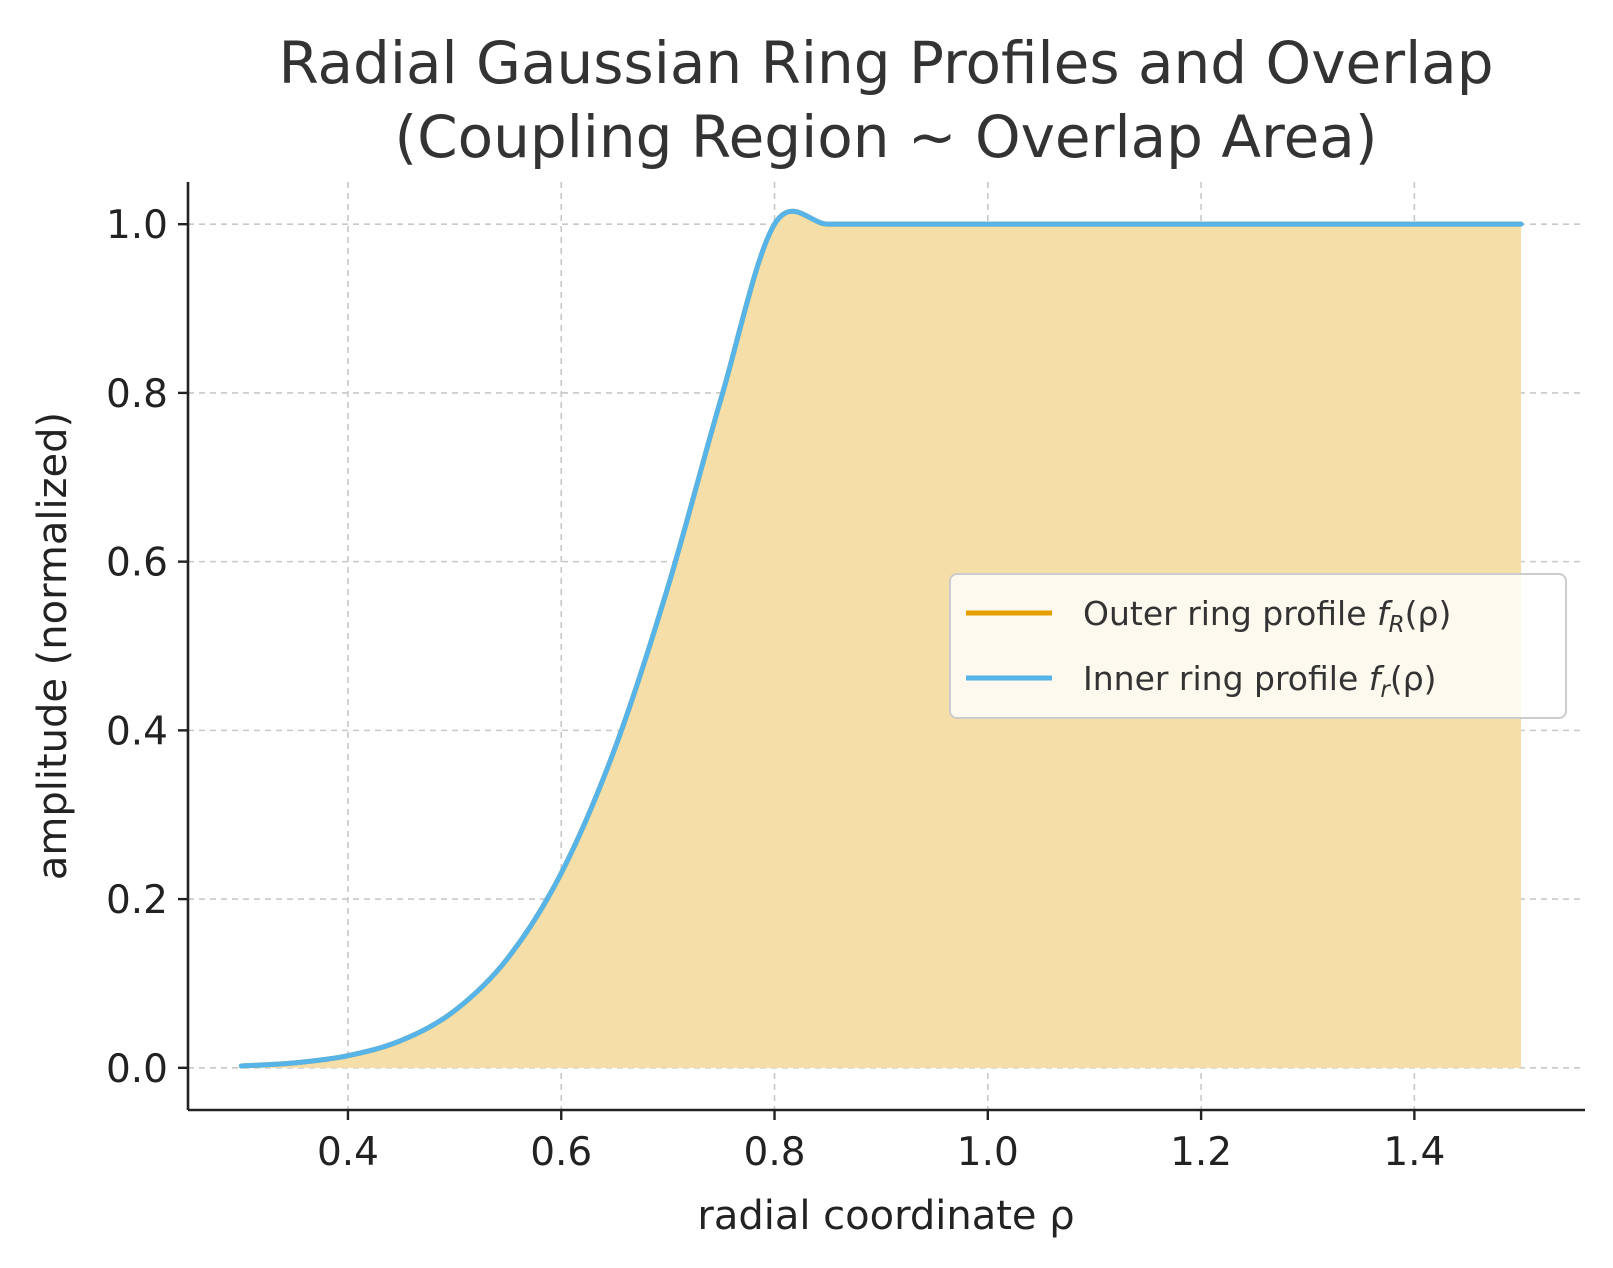 Image resolution: width=1613 pixels, height=1268 pixels. What do you see at coordinates (885, 1216) in the screenshot?
I see `x-axis-label: radial coordinate ρ` at bounding box center [885, 1216].